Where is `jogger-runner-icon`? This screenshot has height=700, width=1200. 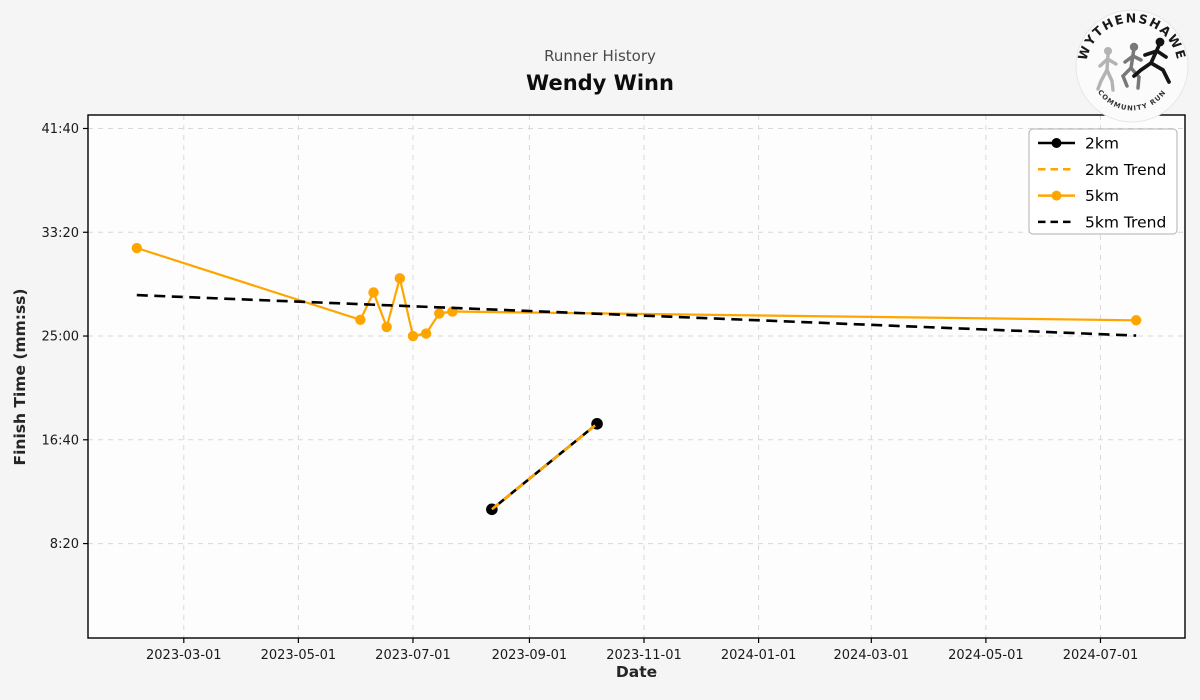
jogger-runner-icon is located at coordinates (1131, 66).